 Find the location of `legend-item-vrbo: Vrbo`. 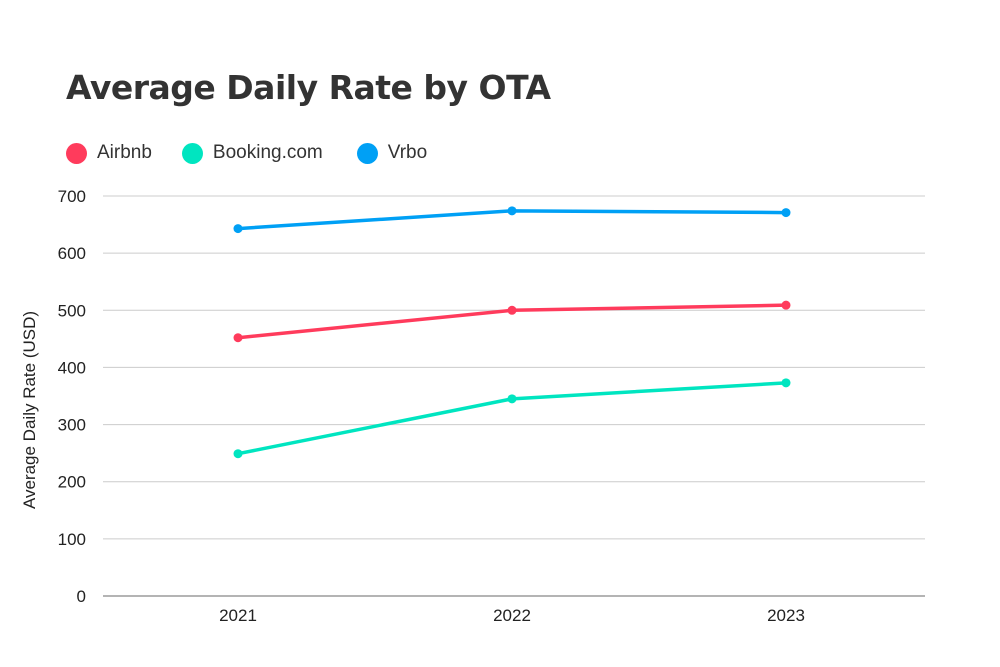

legend-item-vrbo: Vrbo is located at coordinates (392, 153).